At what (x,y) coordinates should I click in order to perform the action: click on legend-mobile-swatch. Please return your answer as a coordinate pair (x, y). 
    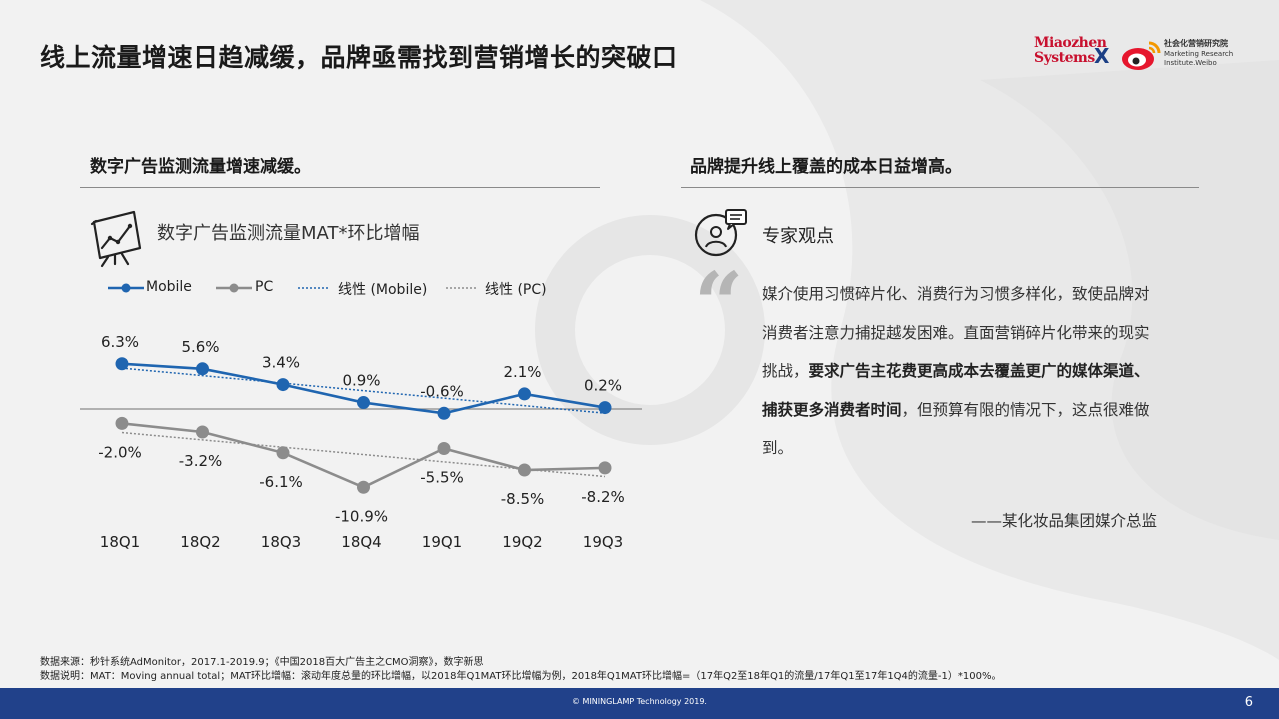
    Looking at the image, I should click on (126, 288).